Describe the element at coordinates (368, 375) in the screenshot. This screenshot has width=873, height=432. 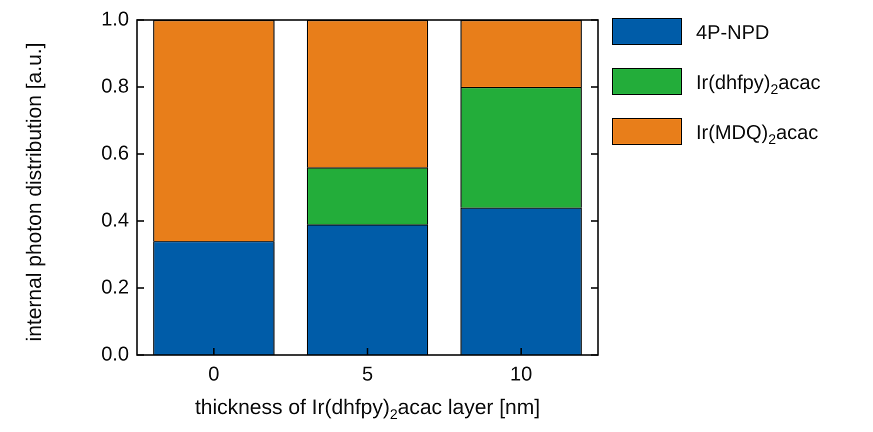
I see `x-tick-label: 5` at that location.